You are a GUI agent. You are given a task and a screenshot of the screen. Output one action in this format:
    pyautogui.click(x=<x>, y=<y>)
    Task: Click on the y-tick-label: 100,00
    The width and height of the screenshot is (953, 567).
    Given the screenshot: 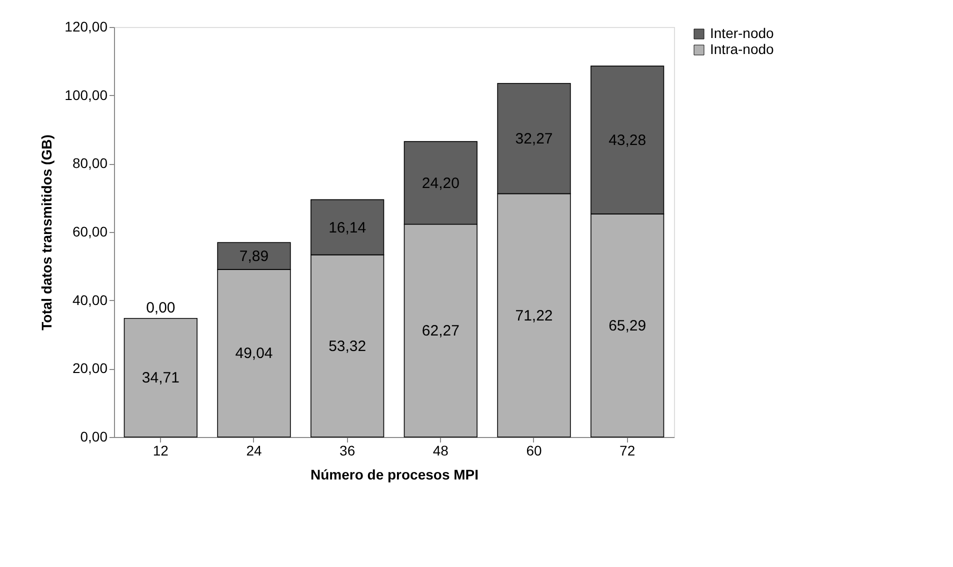 What is the action you would take?
    pyautogui.click(x=86, y=94)
    